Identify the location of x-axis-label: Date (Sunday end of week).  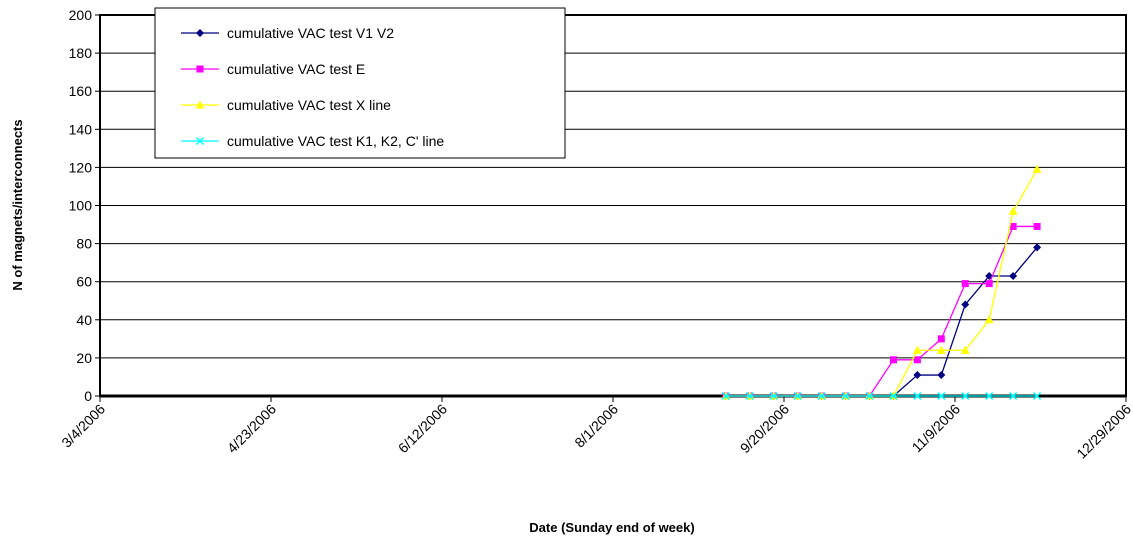
(611, 527).